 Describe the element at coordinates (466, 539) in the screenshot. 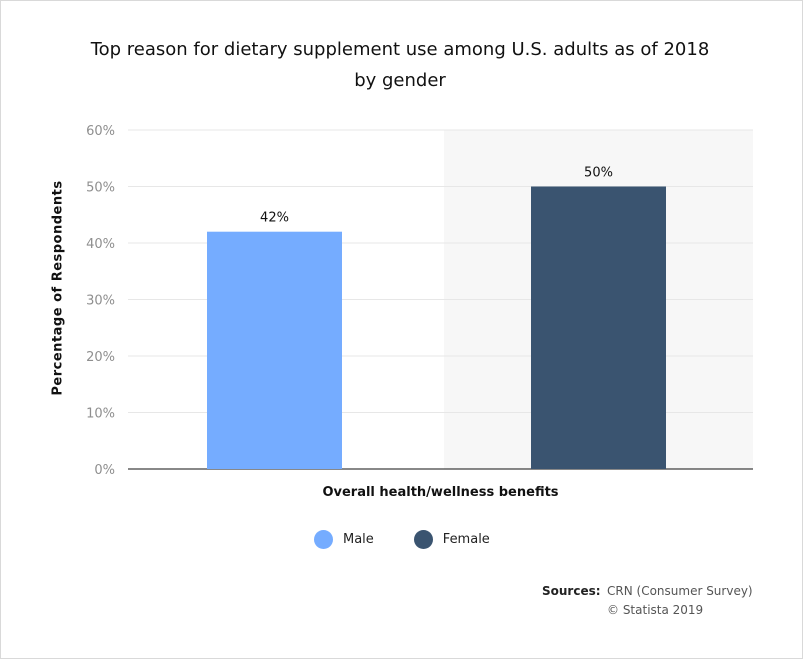

I see `legend-label-female: Female` at that location.